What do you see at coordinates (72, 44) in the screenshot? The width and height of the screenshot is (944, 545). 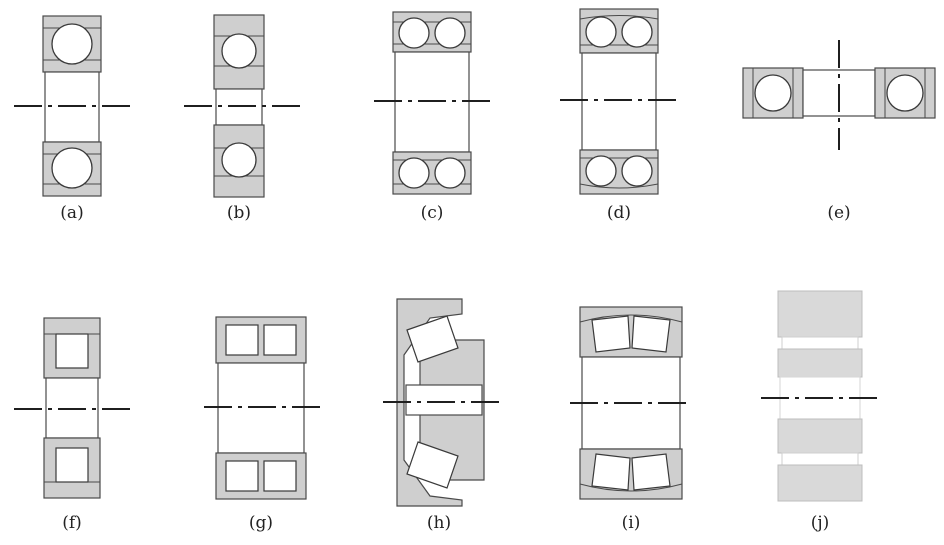 I see `bearing-a-upper-ball` at bounding box center [72, 44].